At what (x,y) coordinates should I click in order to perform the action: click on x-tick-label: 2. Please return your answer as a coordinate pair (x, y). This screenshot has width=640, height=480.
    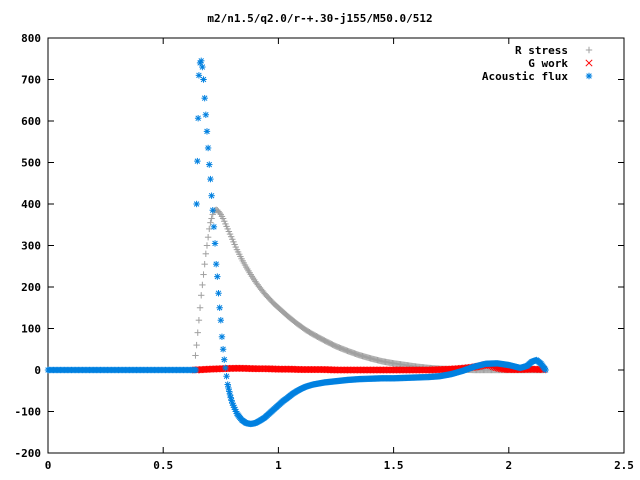
    Looking at the image, I should click on (508, 465).